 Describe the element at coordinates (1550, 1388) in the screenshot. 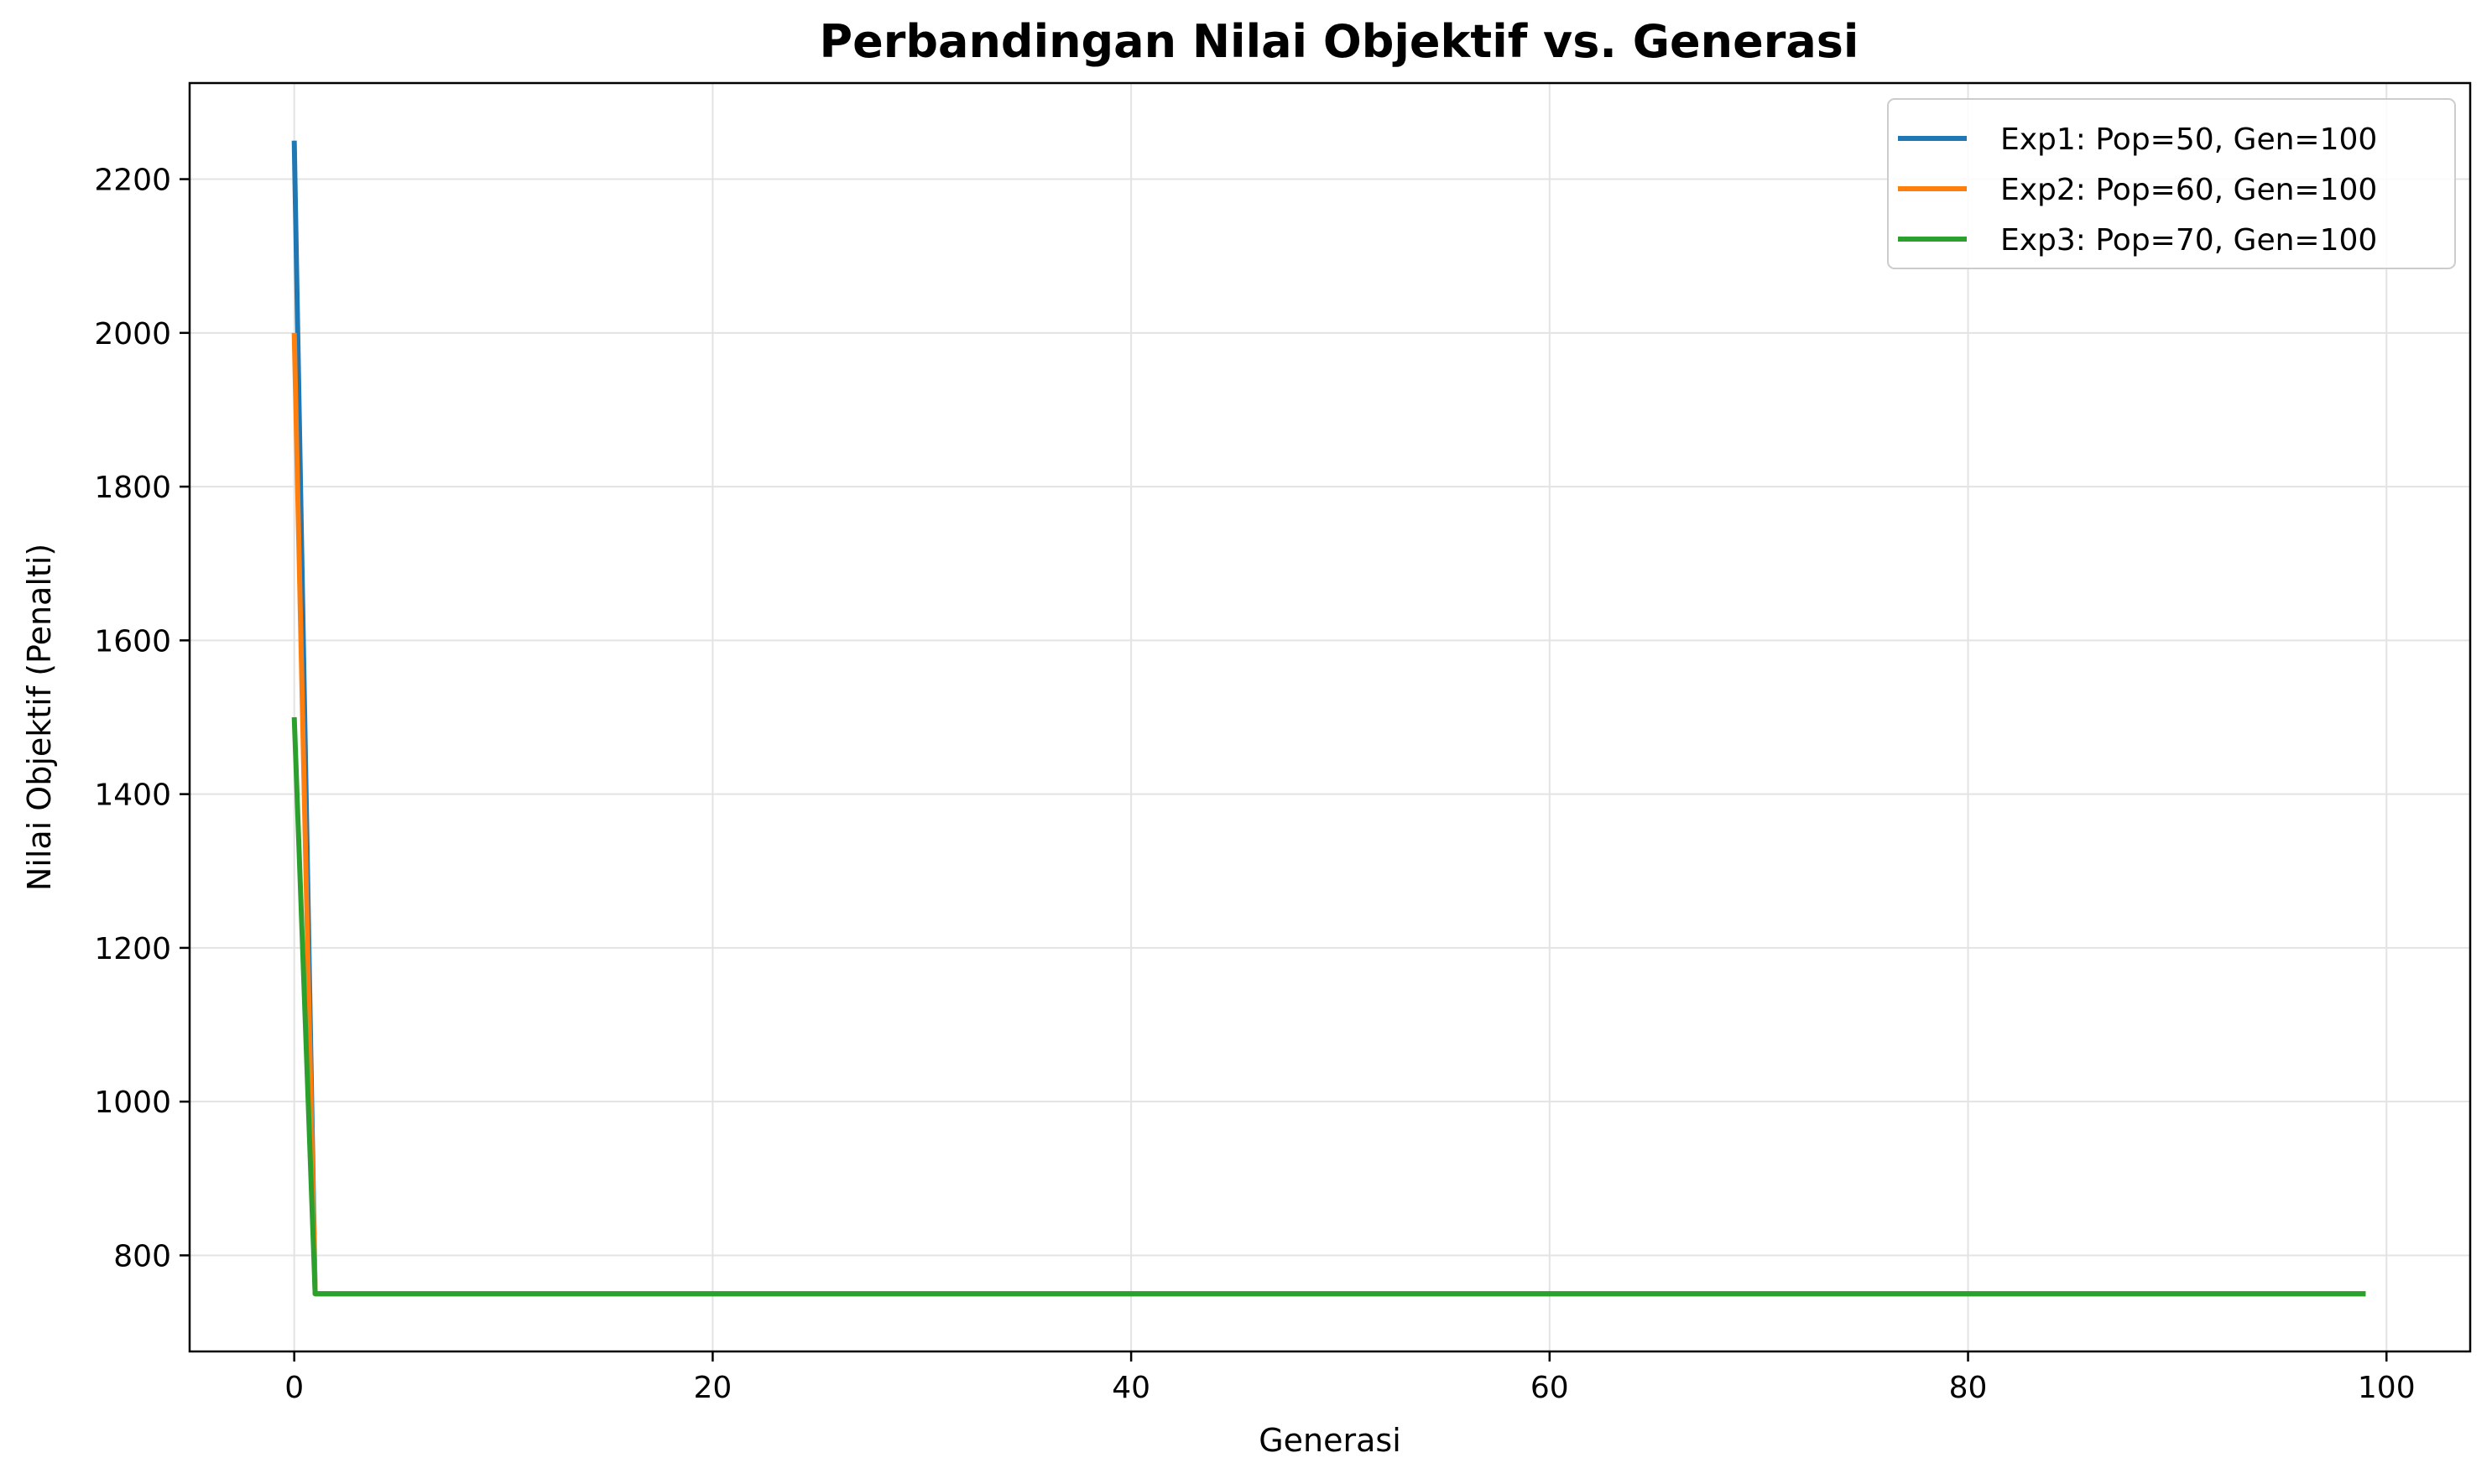

I see `x-tick-label: 60` at that location.